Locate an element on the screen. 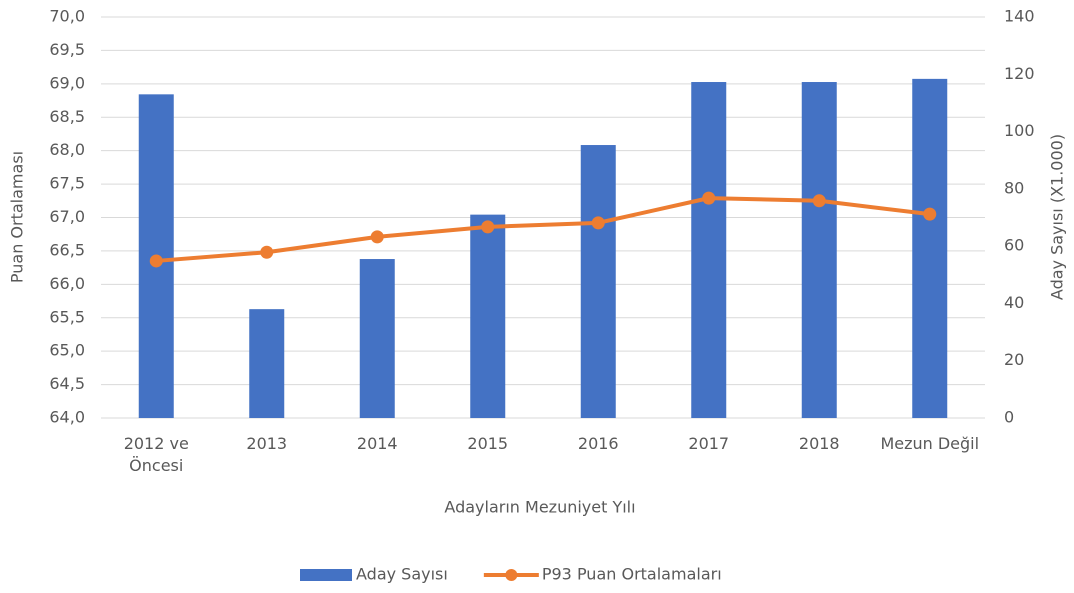 This screenshot has height=593, width=1074. y-tick-label: 66,0 is located at coordinates (67, 283).